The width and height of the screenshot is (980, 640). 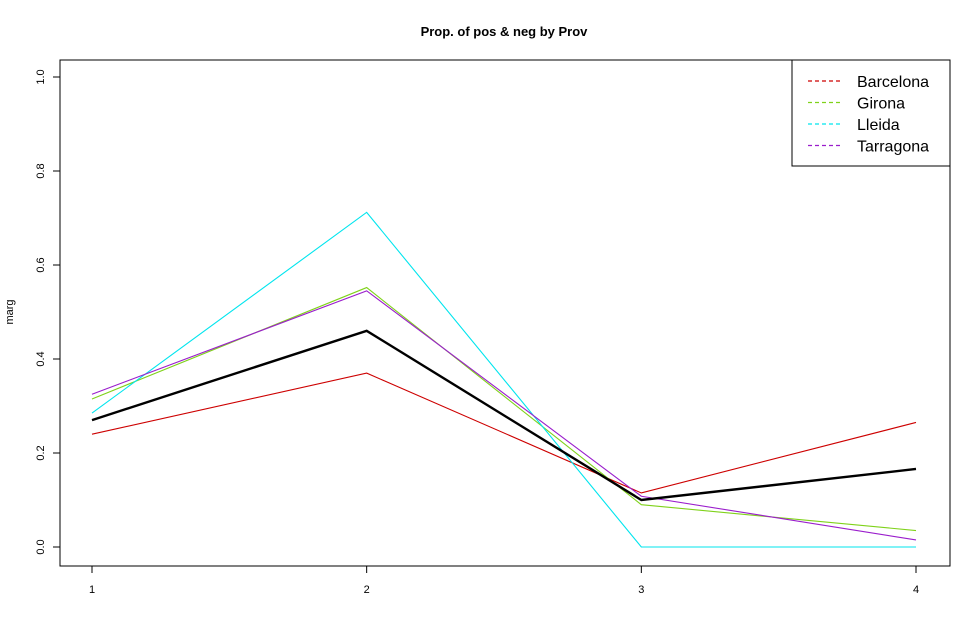 What do you see at coordinates (367, 590) in the screenshot?
I see `x-tick-label: 2` at bounding box center [367, 590].